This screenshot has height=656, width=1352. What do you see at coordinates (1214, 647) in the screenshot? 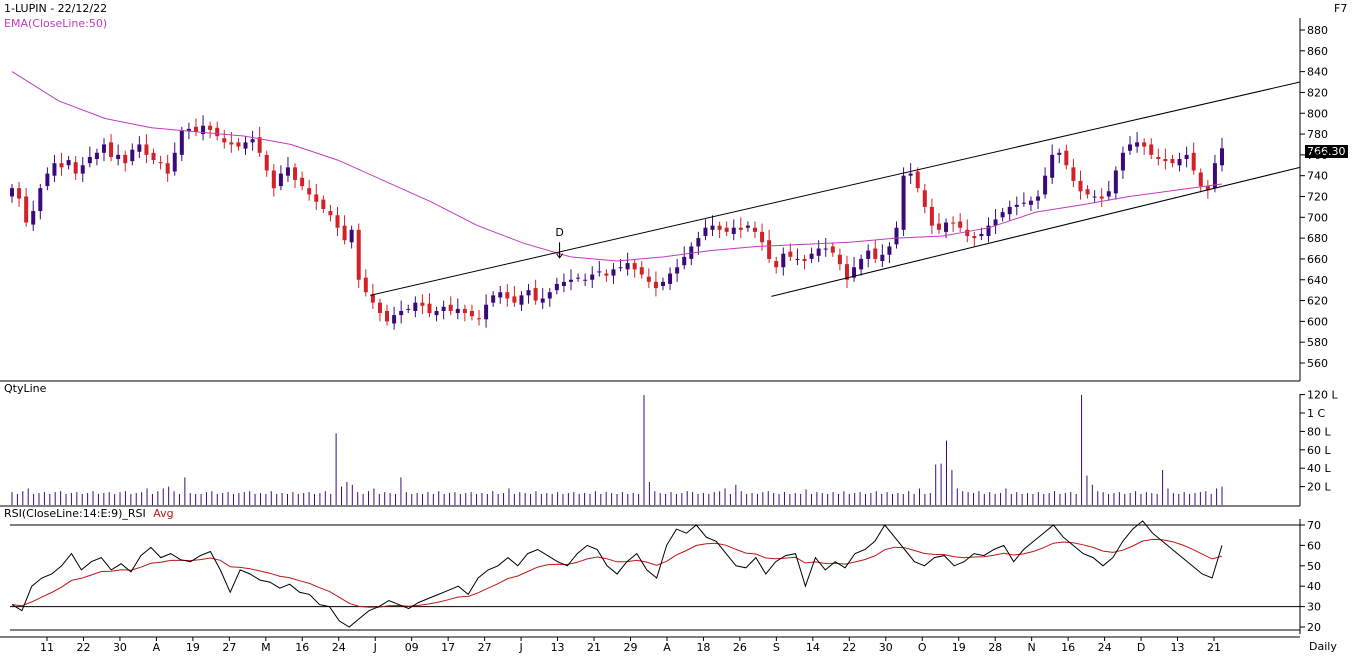
I see `time-tick-label: 21` at bounding box center [1214, 647].